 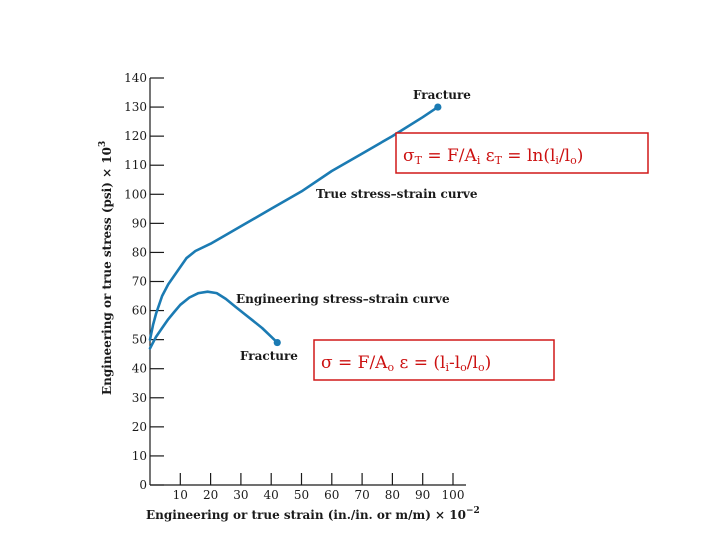 What do you see at coordinates (210, 495) in the screenshot?
I see `x-tick-label: 20` at bounding box center [210, 495].